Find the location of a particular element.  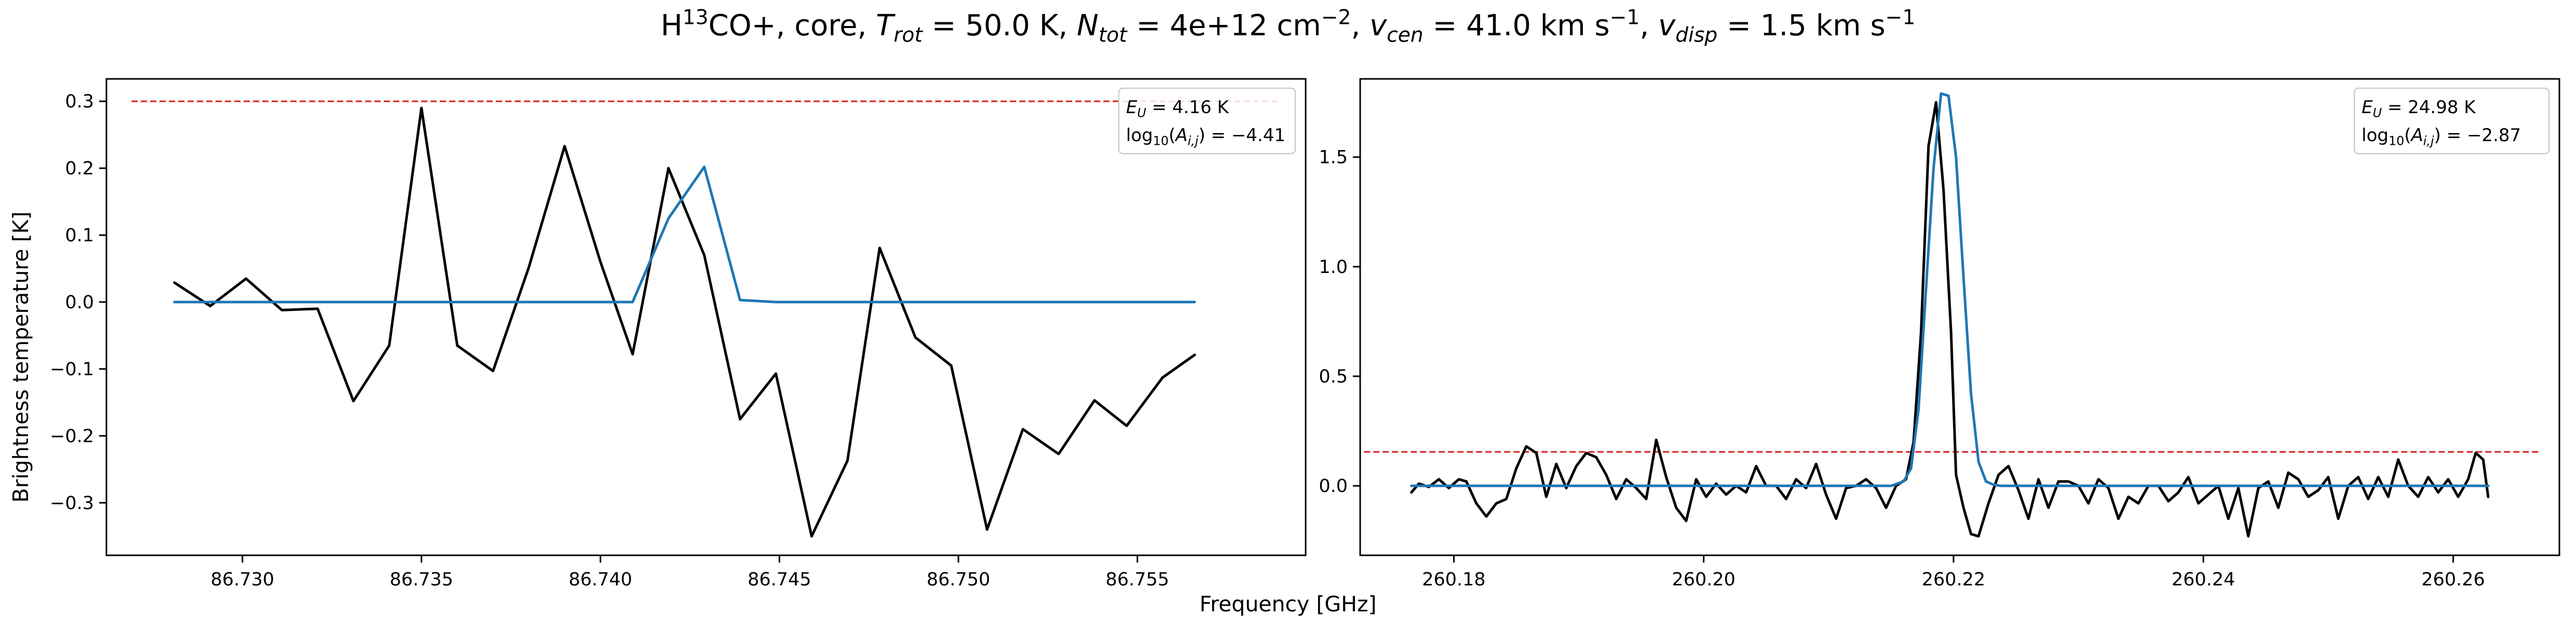

y-tick-label: −0.1 is located at coordinates (72, 369).